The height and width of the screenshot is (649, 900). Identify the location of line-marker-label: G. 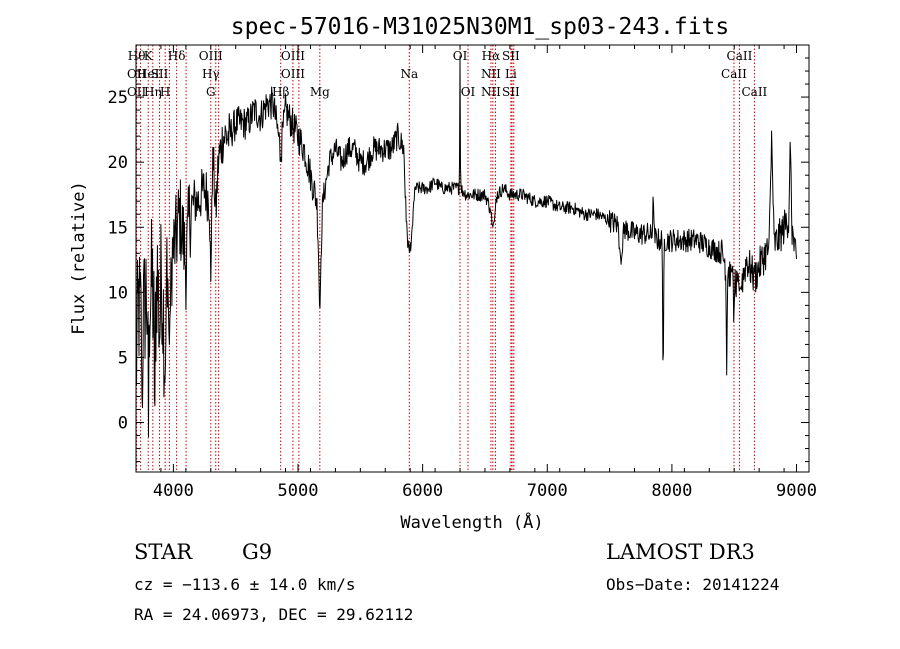
(211, 92).